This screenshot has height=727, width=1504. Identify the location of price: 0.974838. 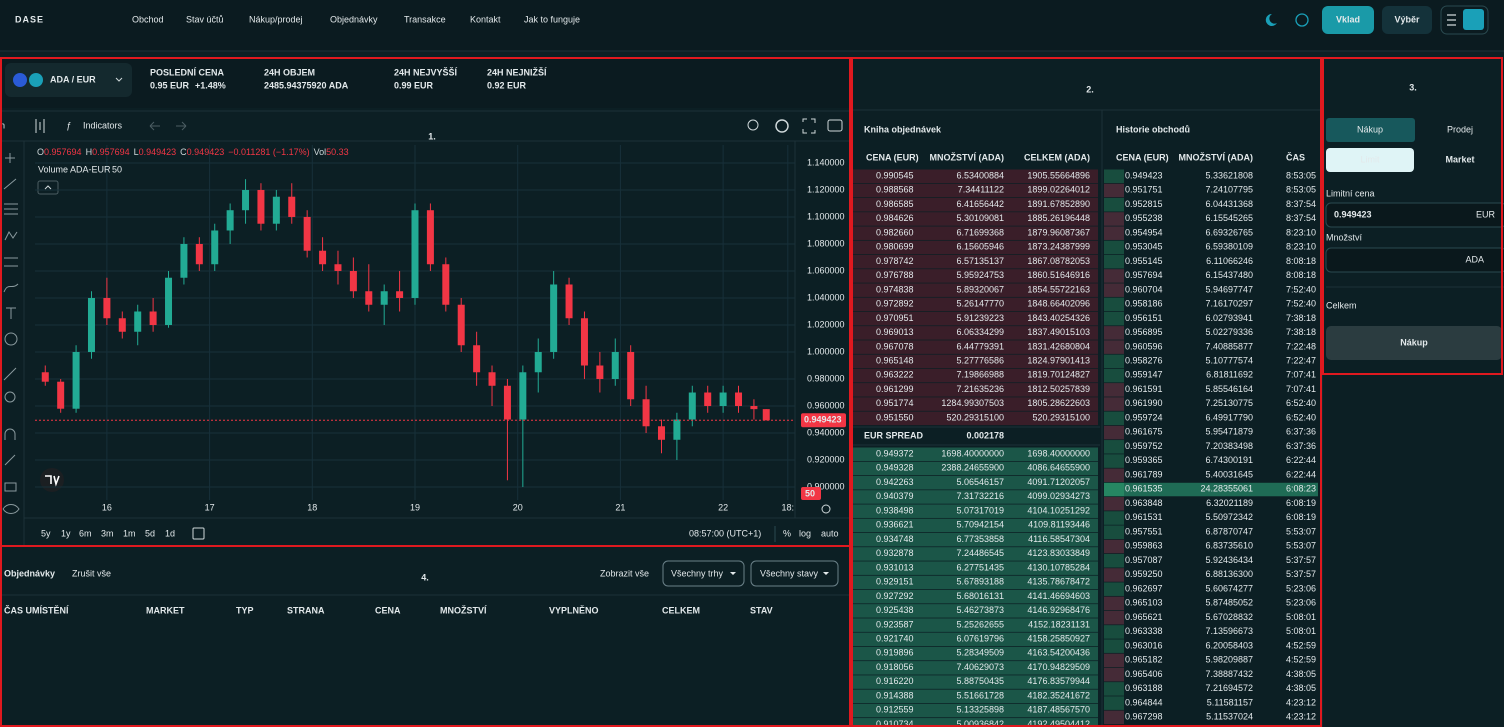
(895, 289).